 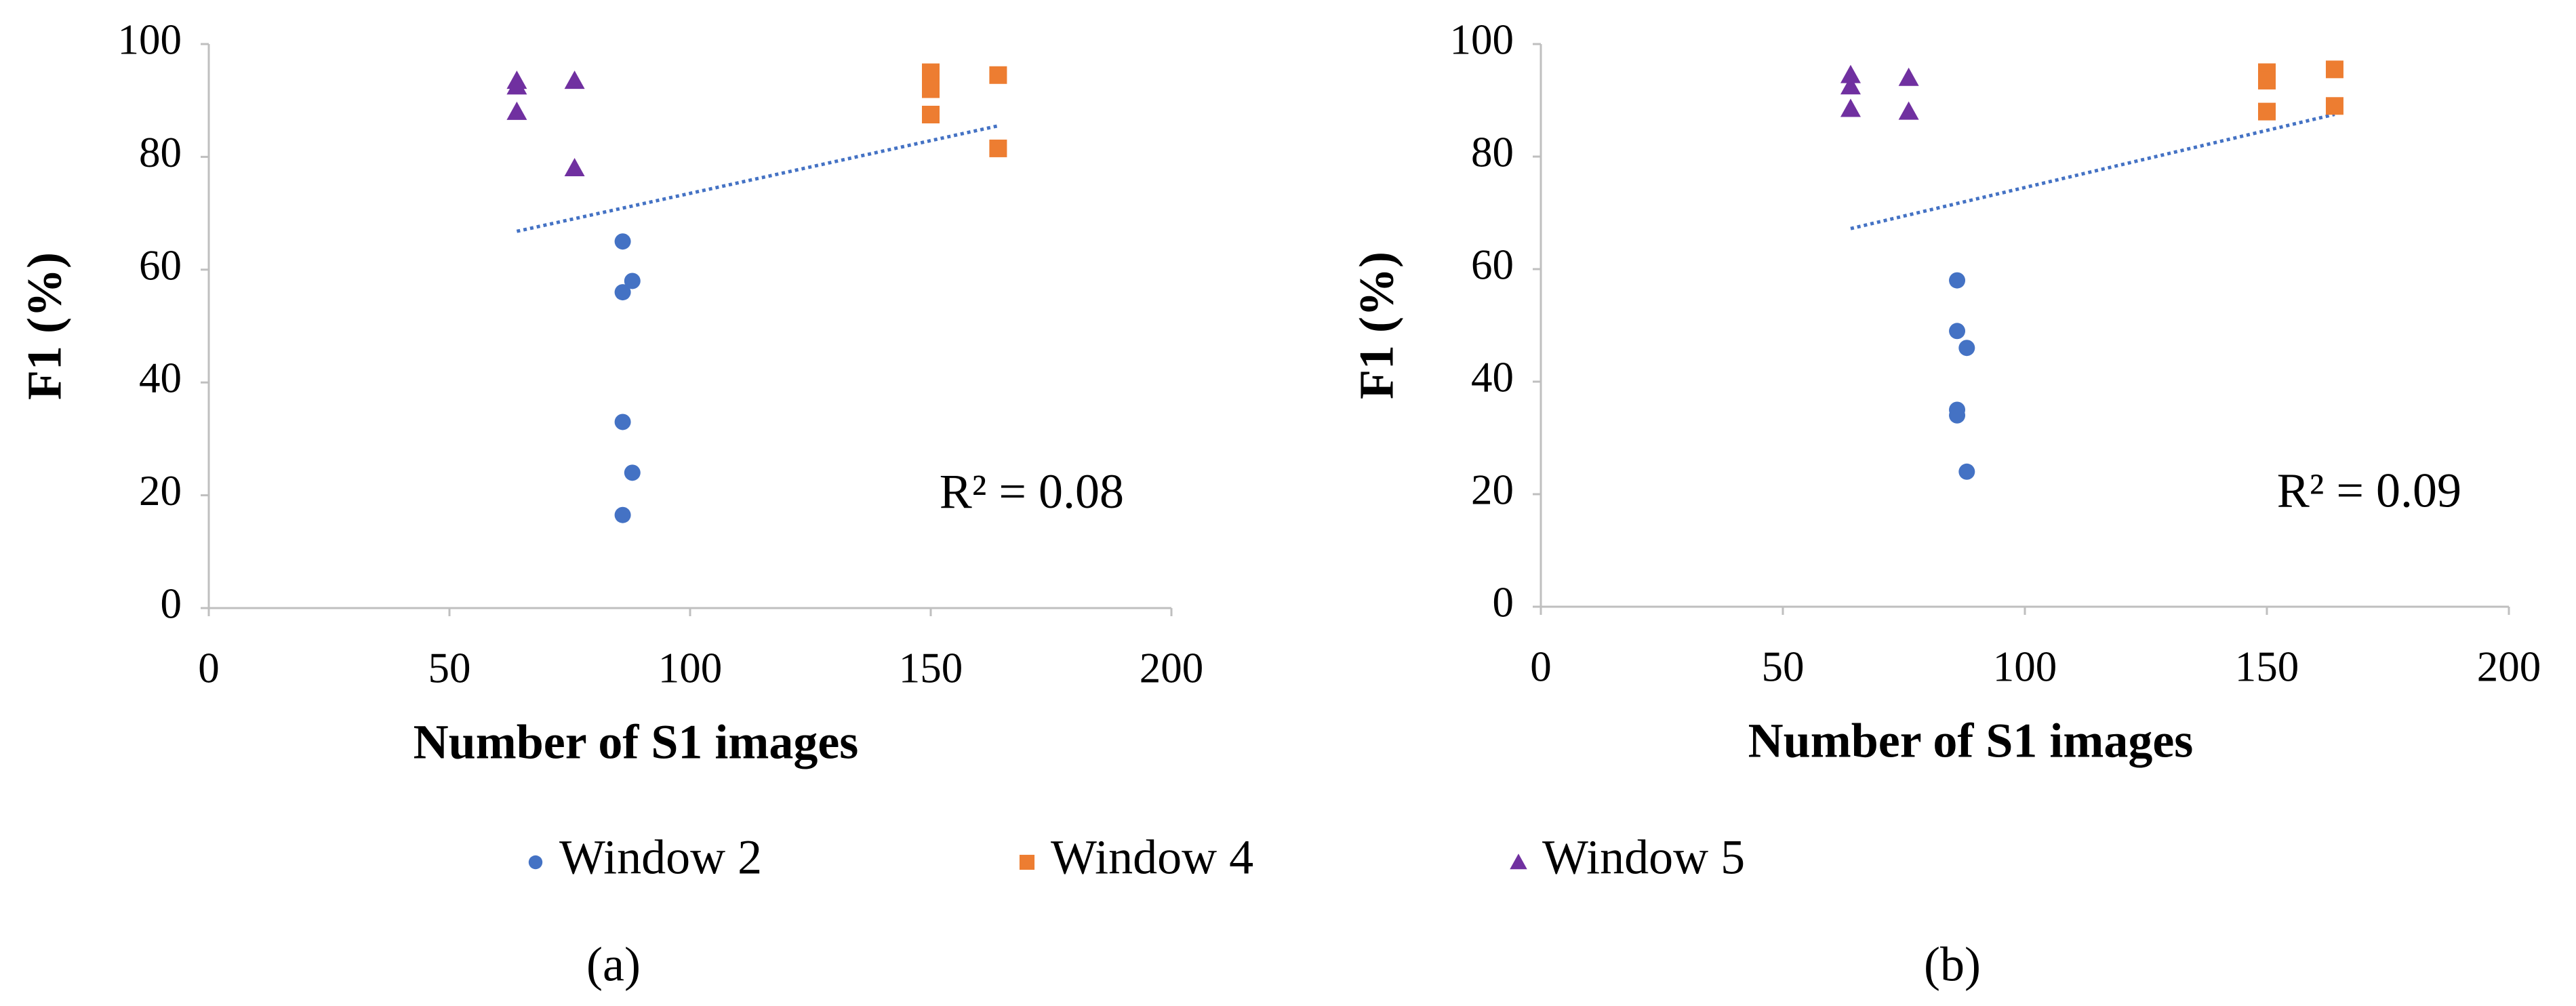 What do you see at coordinates (1152, 857) in the screenshot?
I see `legend-label: Window 4` at bounding box center [1152, 857].